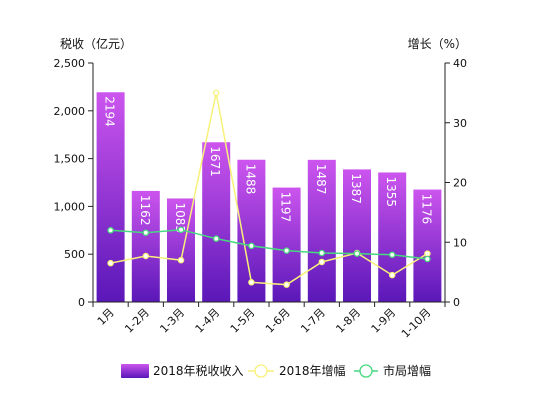  What do you see at coordinates (416, 323) in the screenshot?
I see `x-tick-label: 1-10月` at bounding box center [416, 323].